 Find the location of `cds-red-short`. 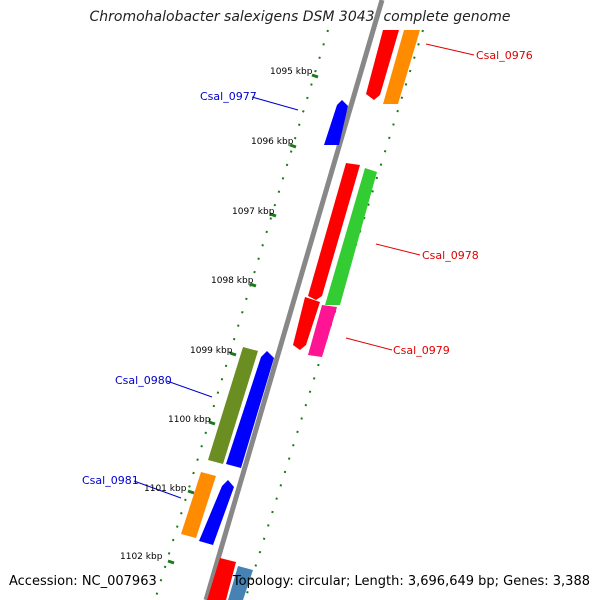

cds-red-short is located at coordinates (306, 323).